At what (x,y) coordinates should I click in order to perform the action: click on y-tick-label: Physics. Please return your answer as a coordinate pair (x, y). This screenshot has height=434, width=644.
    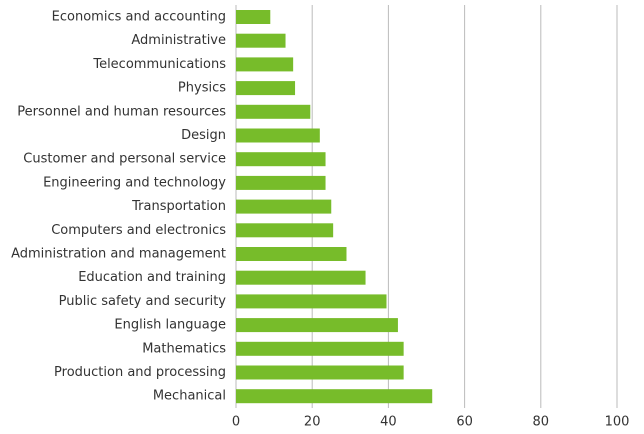
    Looking at the image, I should click on (202, 88).